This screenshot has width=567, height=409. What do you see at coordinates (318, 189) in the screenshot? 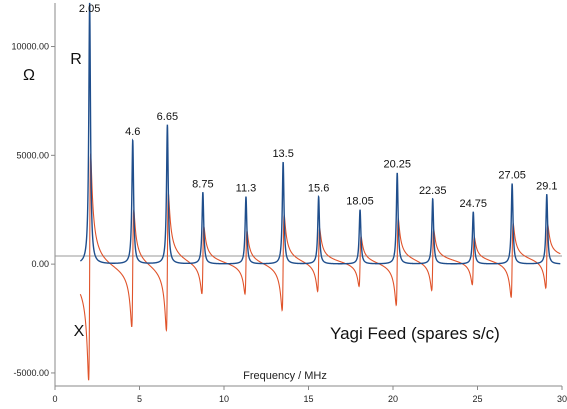
I see `peak-label: 15.6` at bounding box center [318, 189].